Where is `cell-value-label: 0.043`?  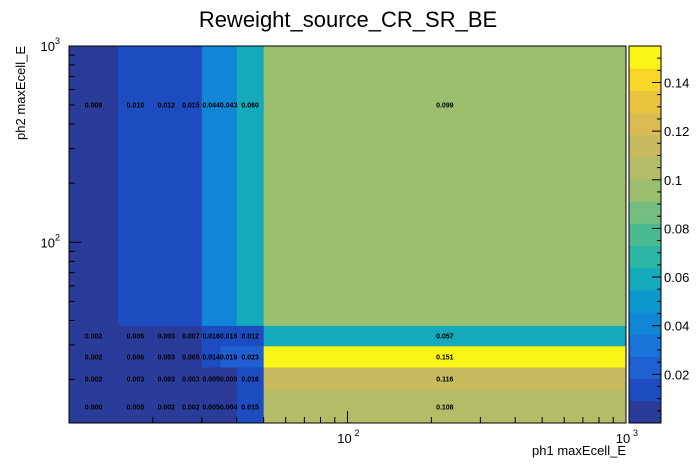
cell-value-label: 0.043 is located at coordinates (229, 106).